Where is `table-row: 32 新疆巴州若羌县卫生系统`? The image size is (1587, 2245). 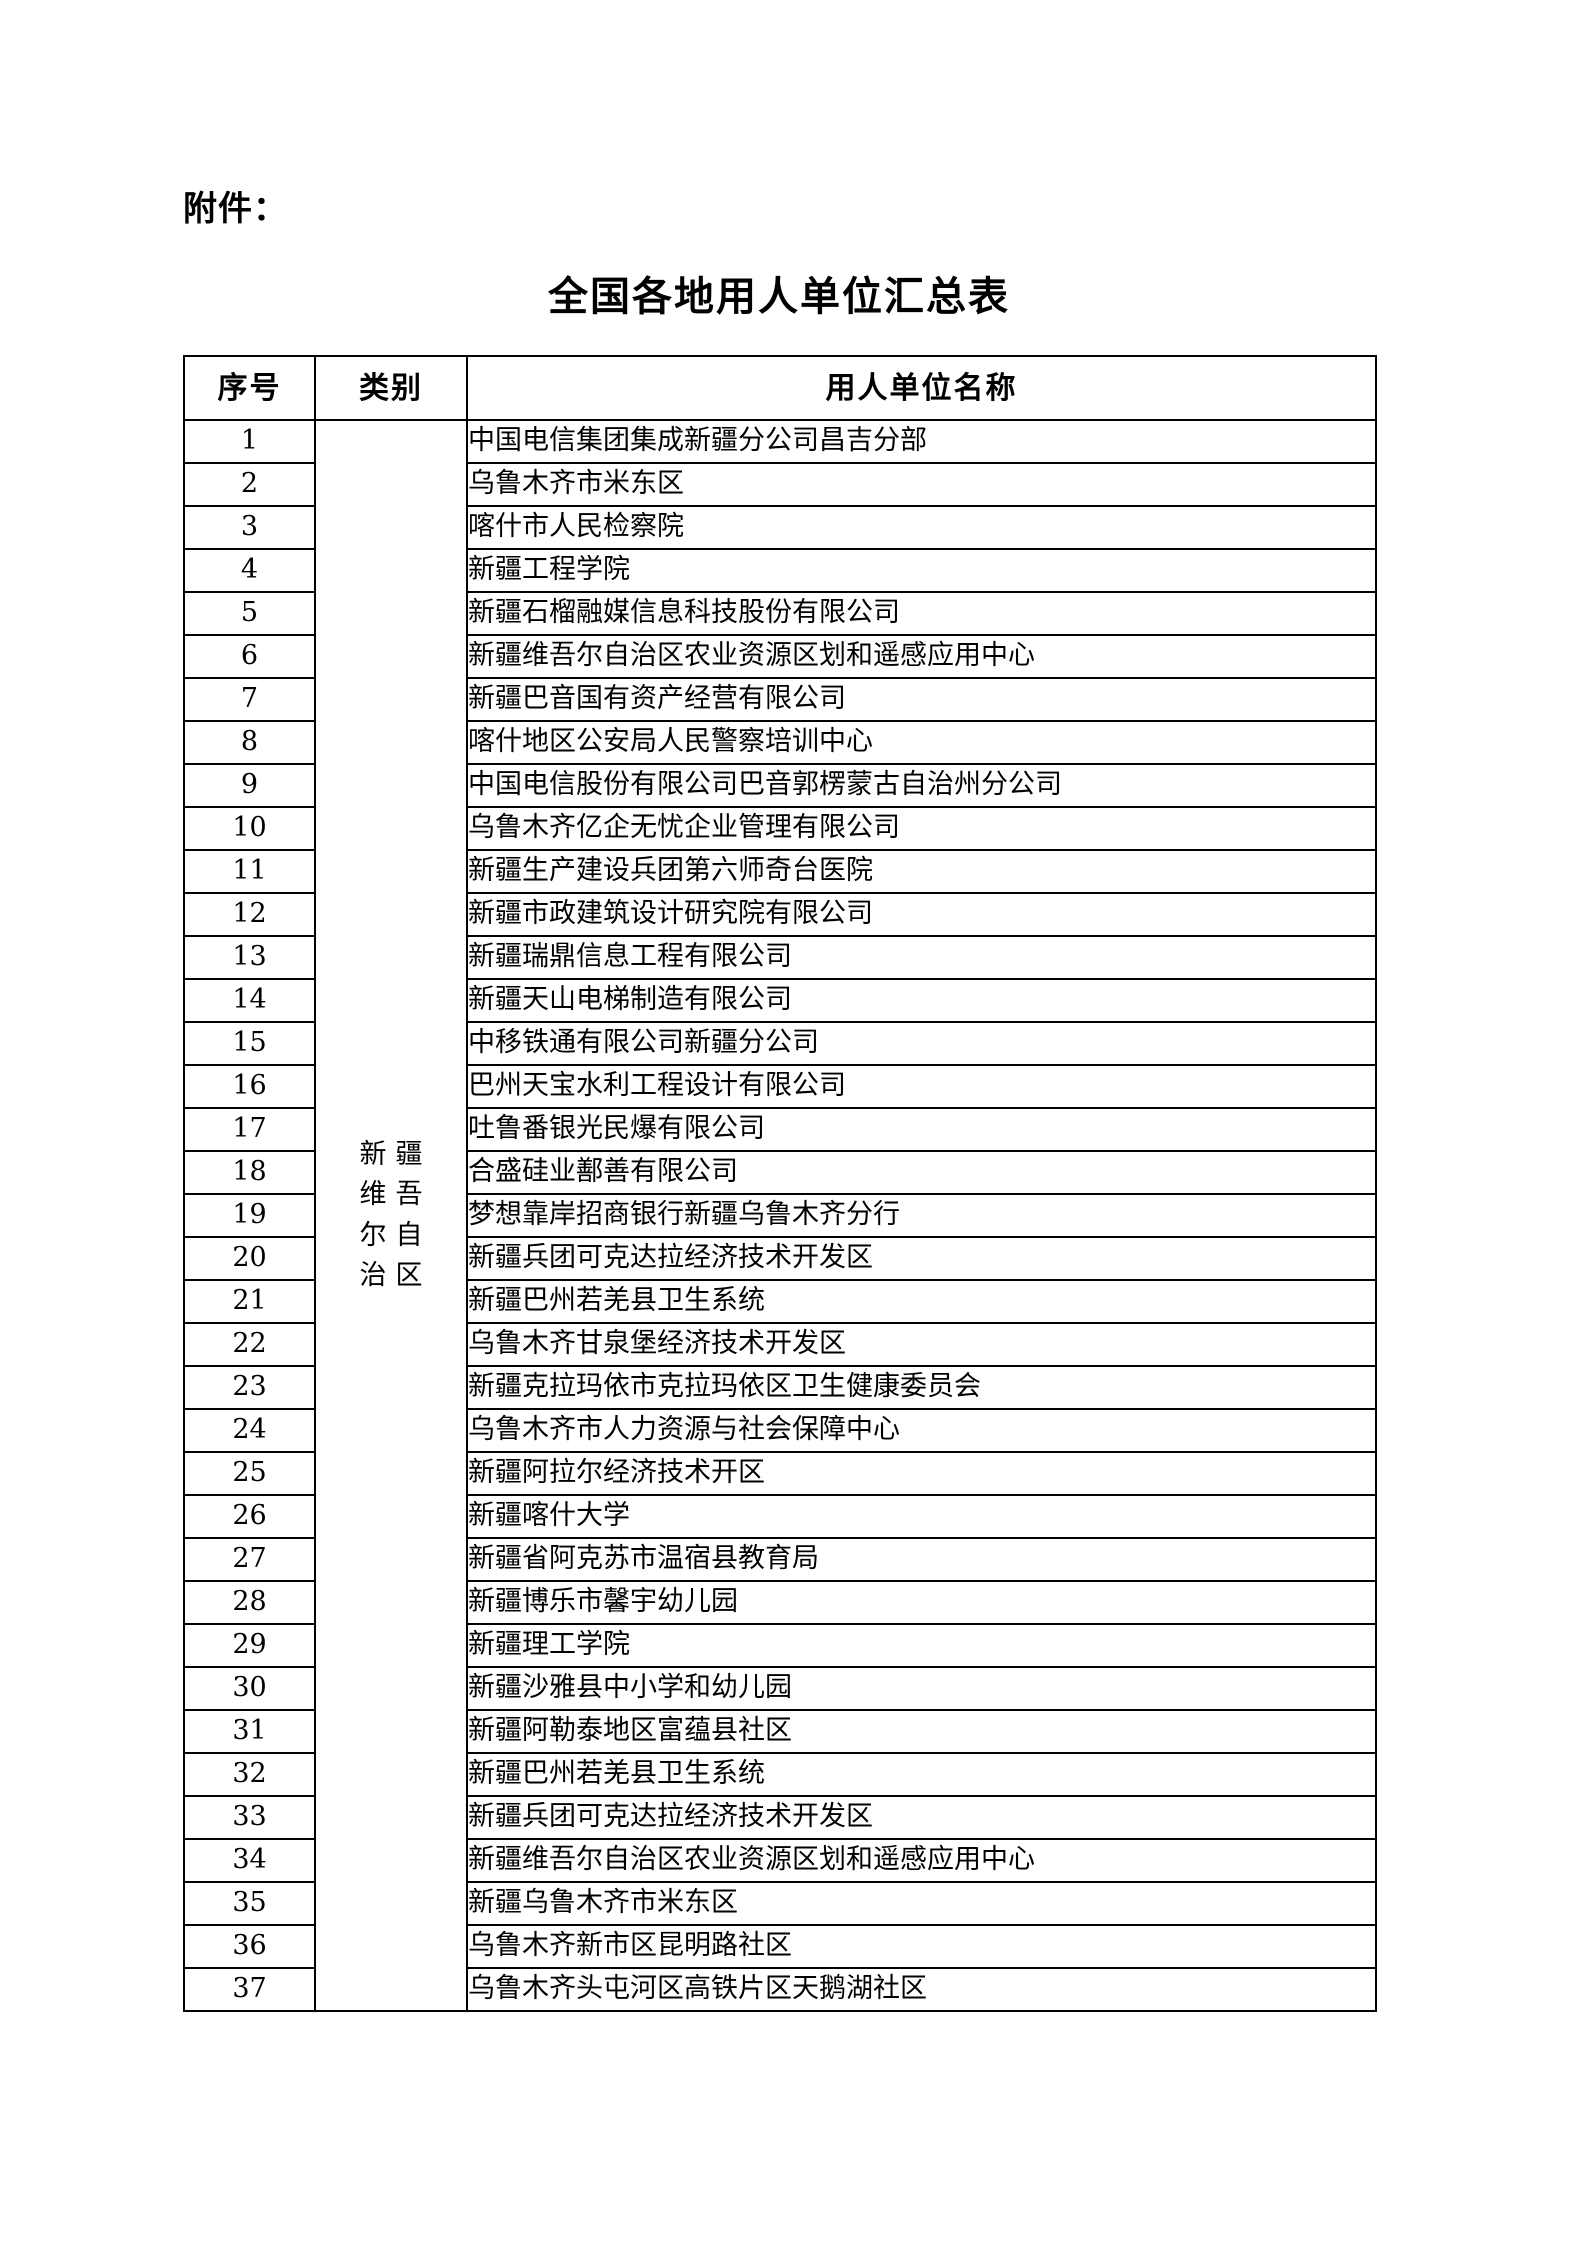 table-row: 32 新疆巴州若羌县卫生系统 is located at coordinates (780, 1774).